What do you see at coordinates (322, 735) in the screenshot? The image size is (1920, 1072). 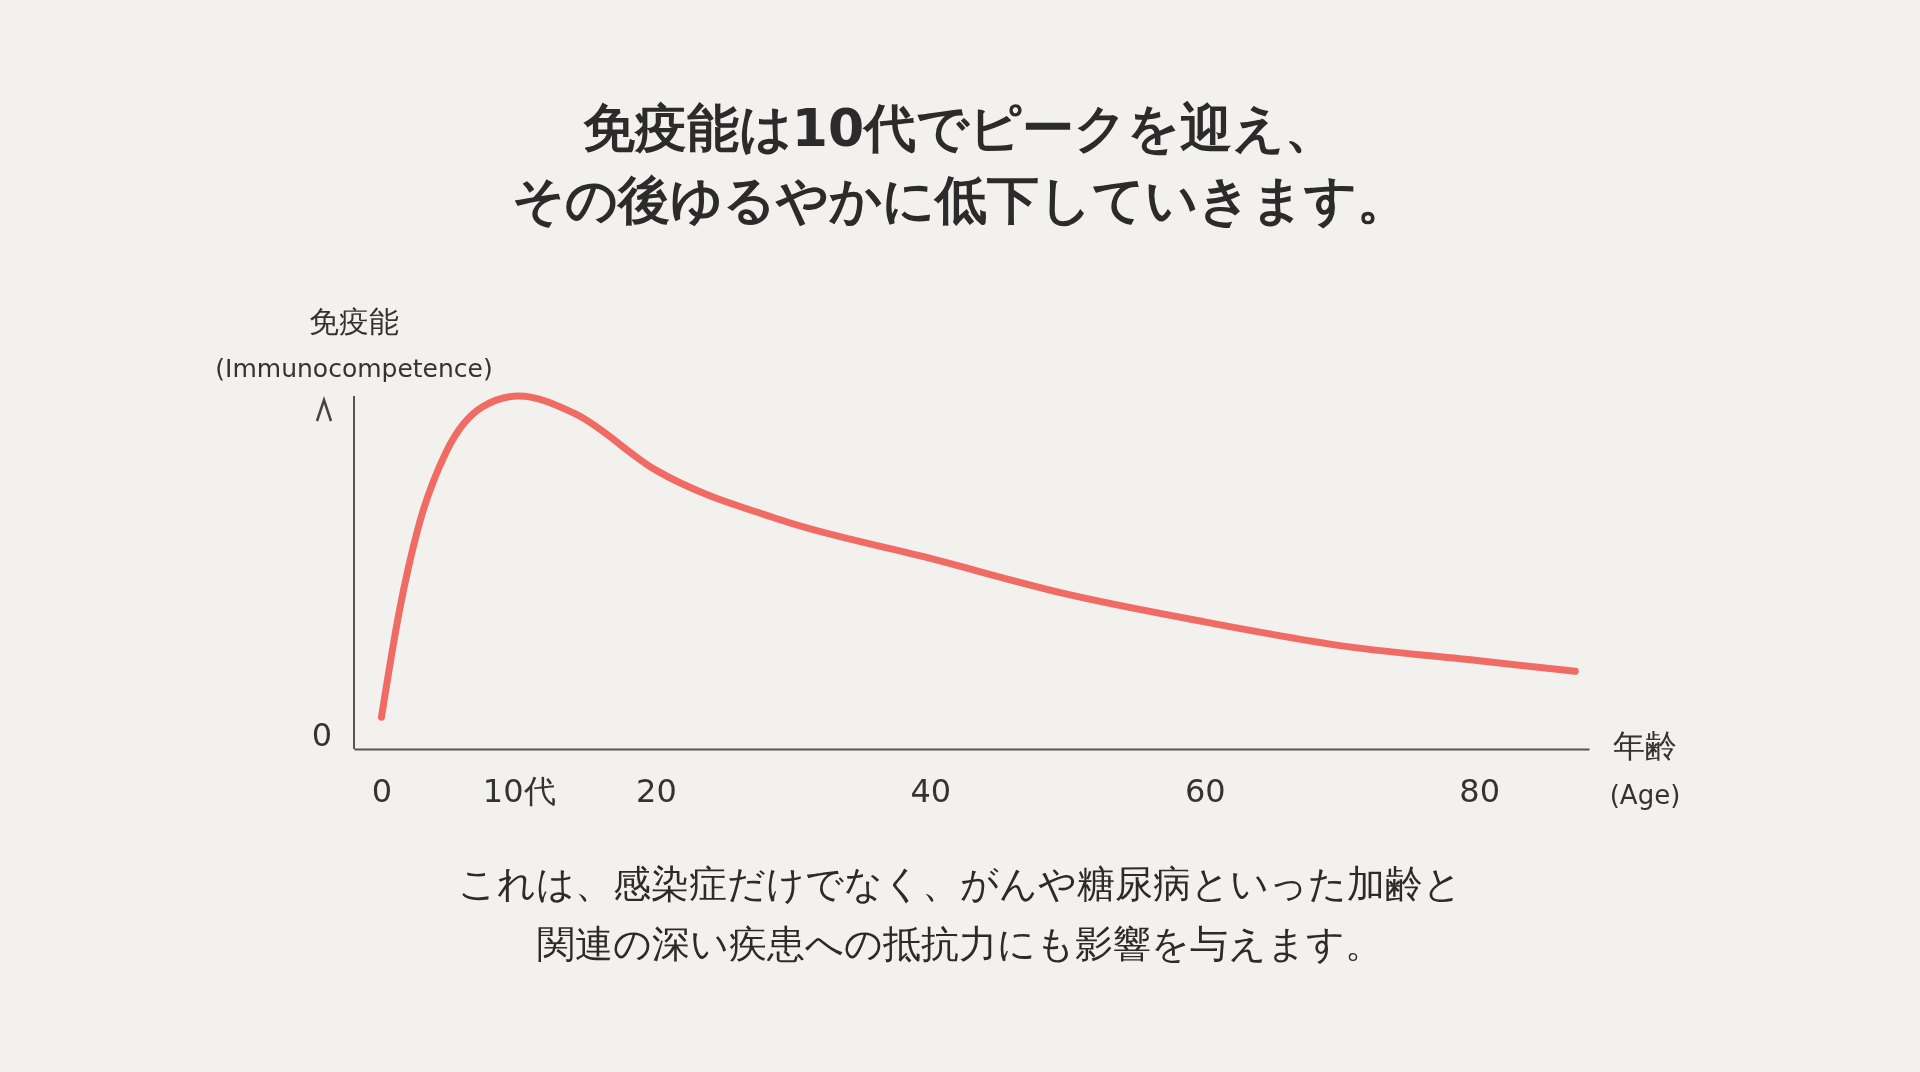 I see `text: 0` at bounding box center [322, 735].